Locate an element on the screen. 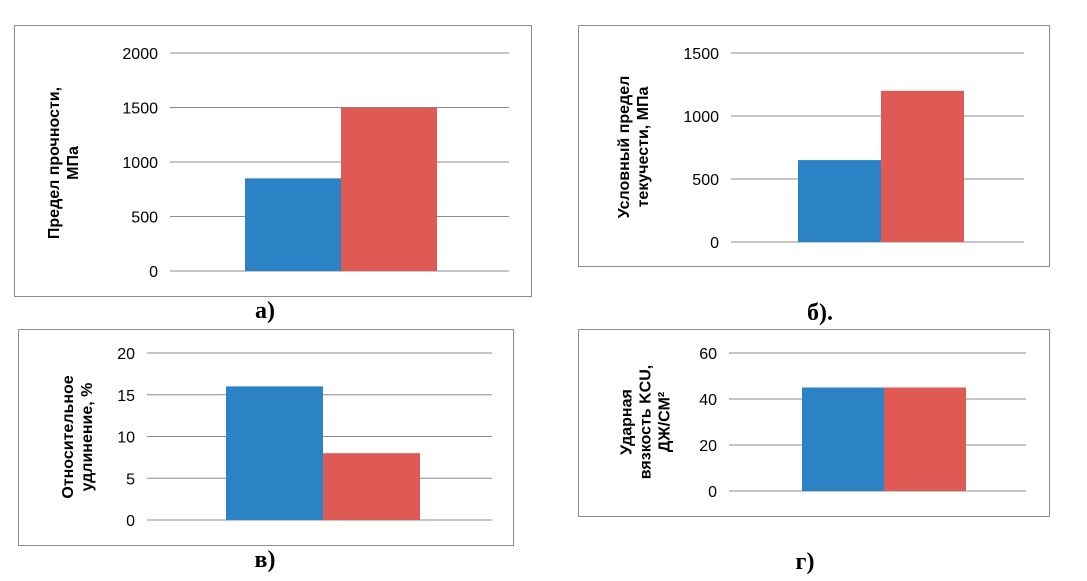  chart-b-caption: б). is located at coordinates (820, 313).